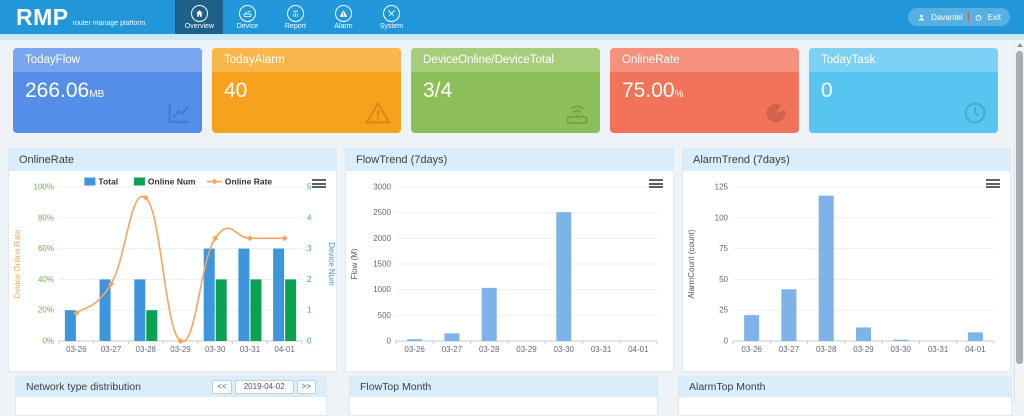  Describe the element at coordinates (48, 341) in the screenshot. I see `svg-text: 0%` at that location.